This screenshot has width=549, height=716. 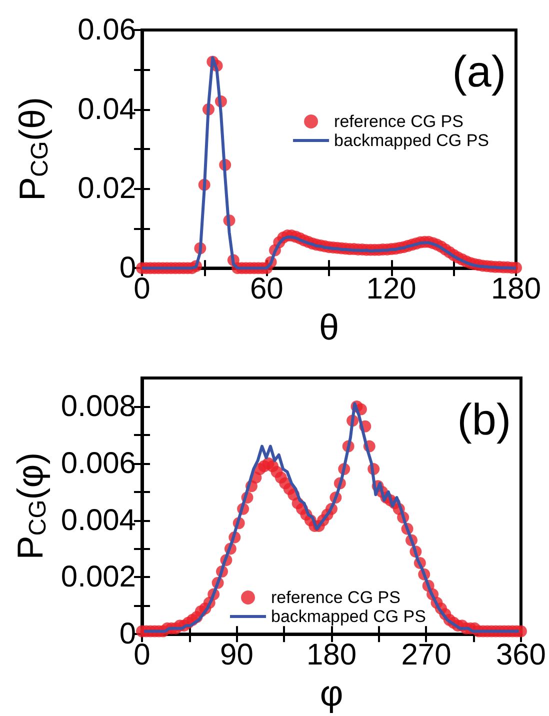 What do you see at coordinates (521, 655) in the screenshot?
I see `x-tick-label: 360` at bounding box center [521, 655].